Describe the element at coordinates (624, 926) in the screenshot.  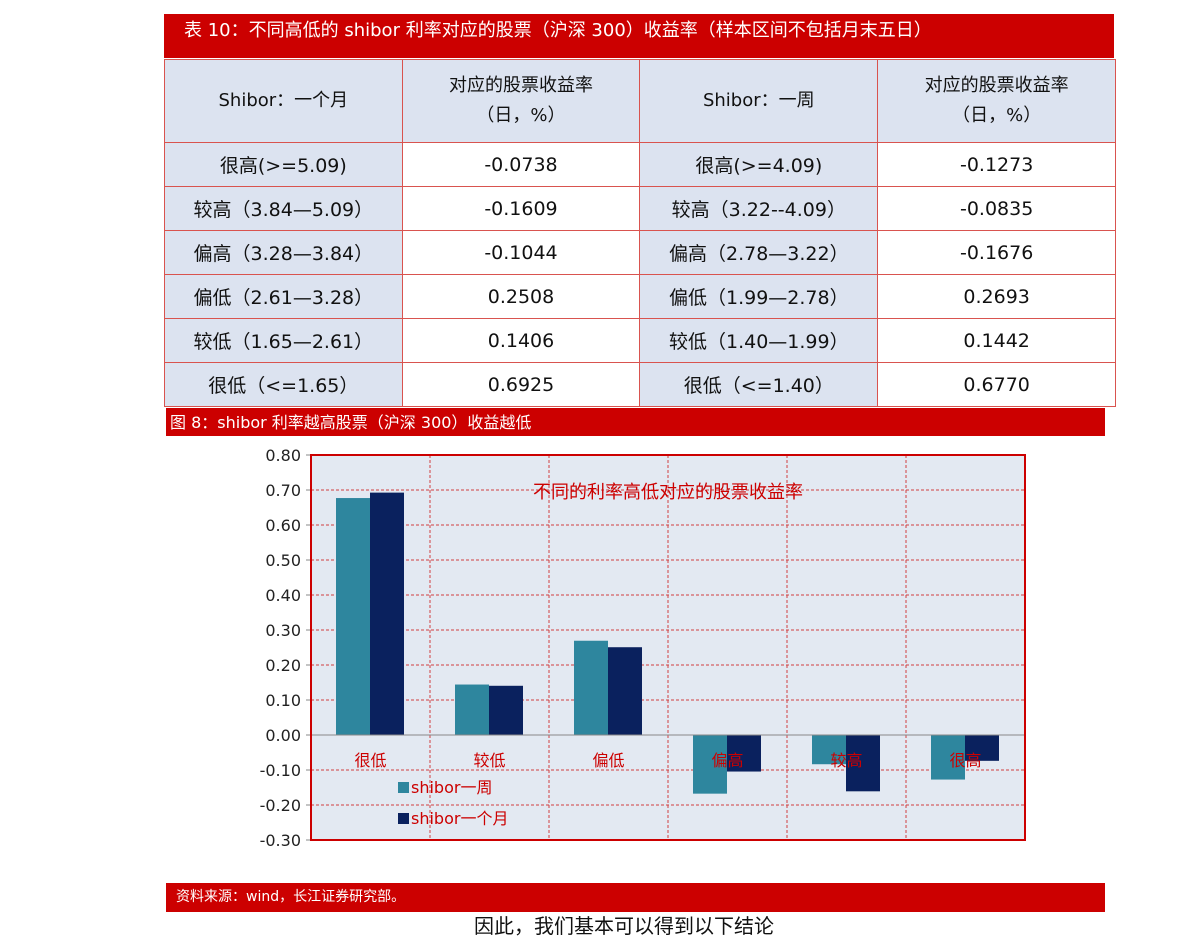
I see `body-text: 因此，我们基本可以得到以下结论` at that location.